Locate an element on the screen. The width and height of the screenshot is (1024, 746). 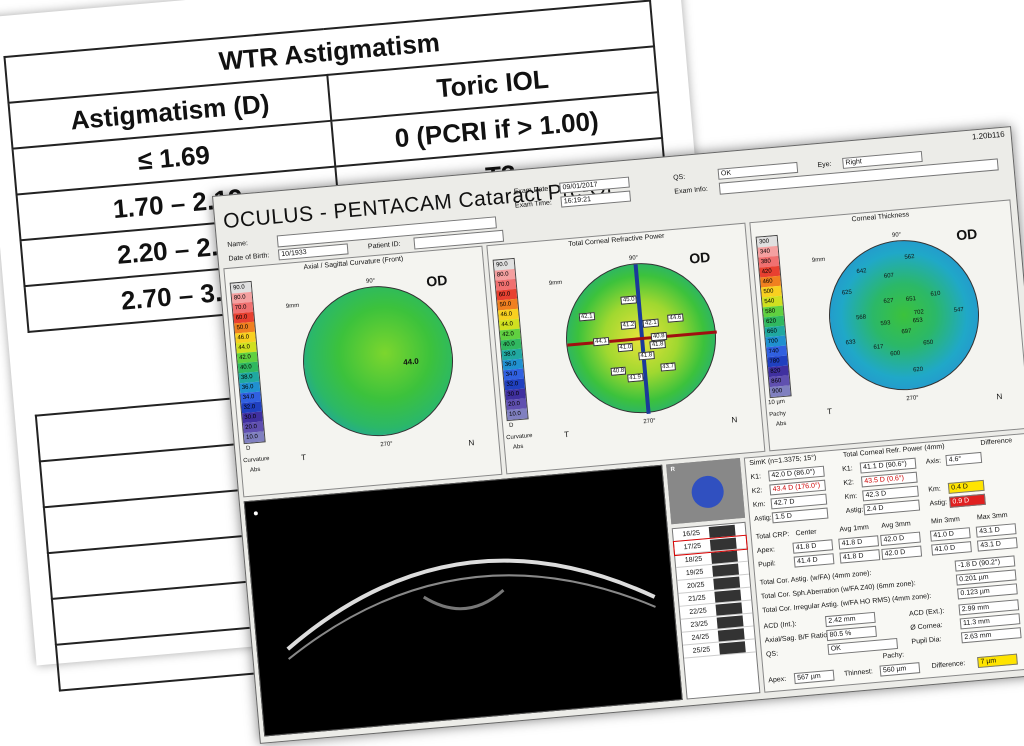
map-value: 617 is located at coordinates (878, 347).